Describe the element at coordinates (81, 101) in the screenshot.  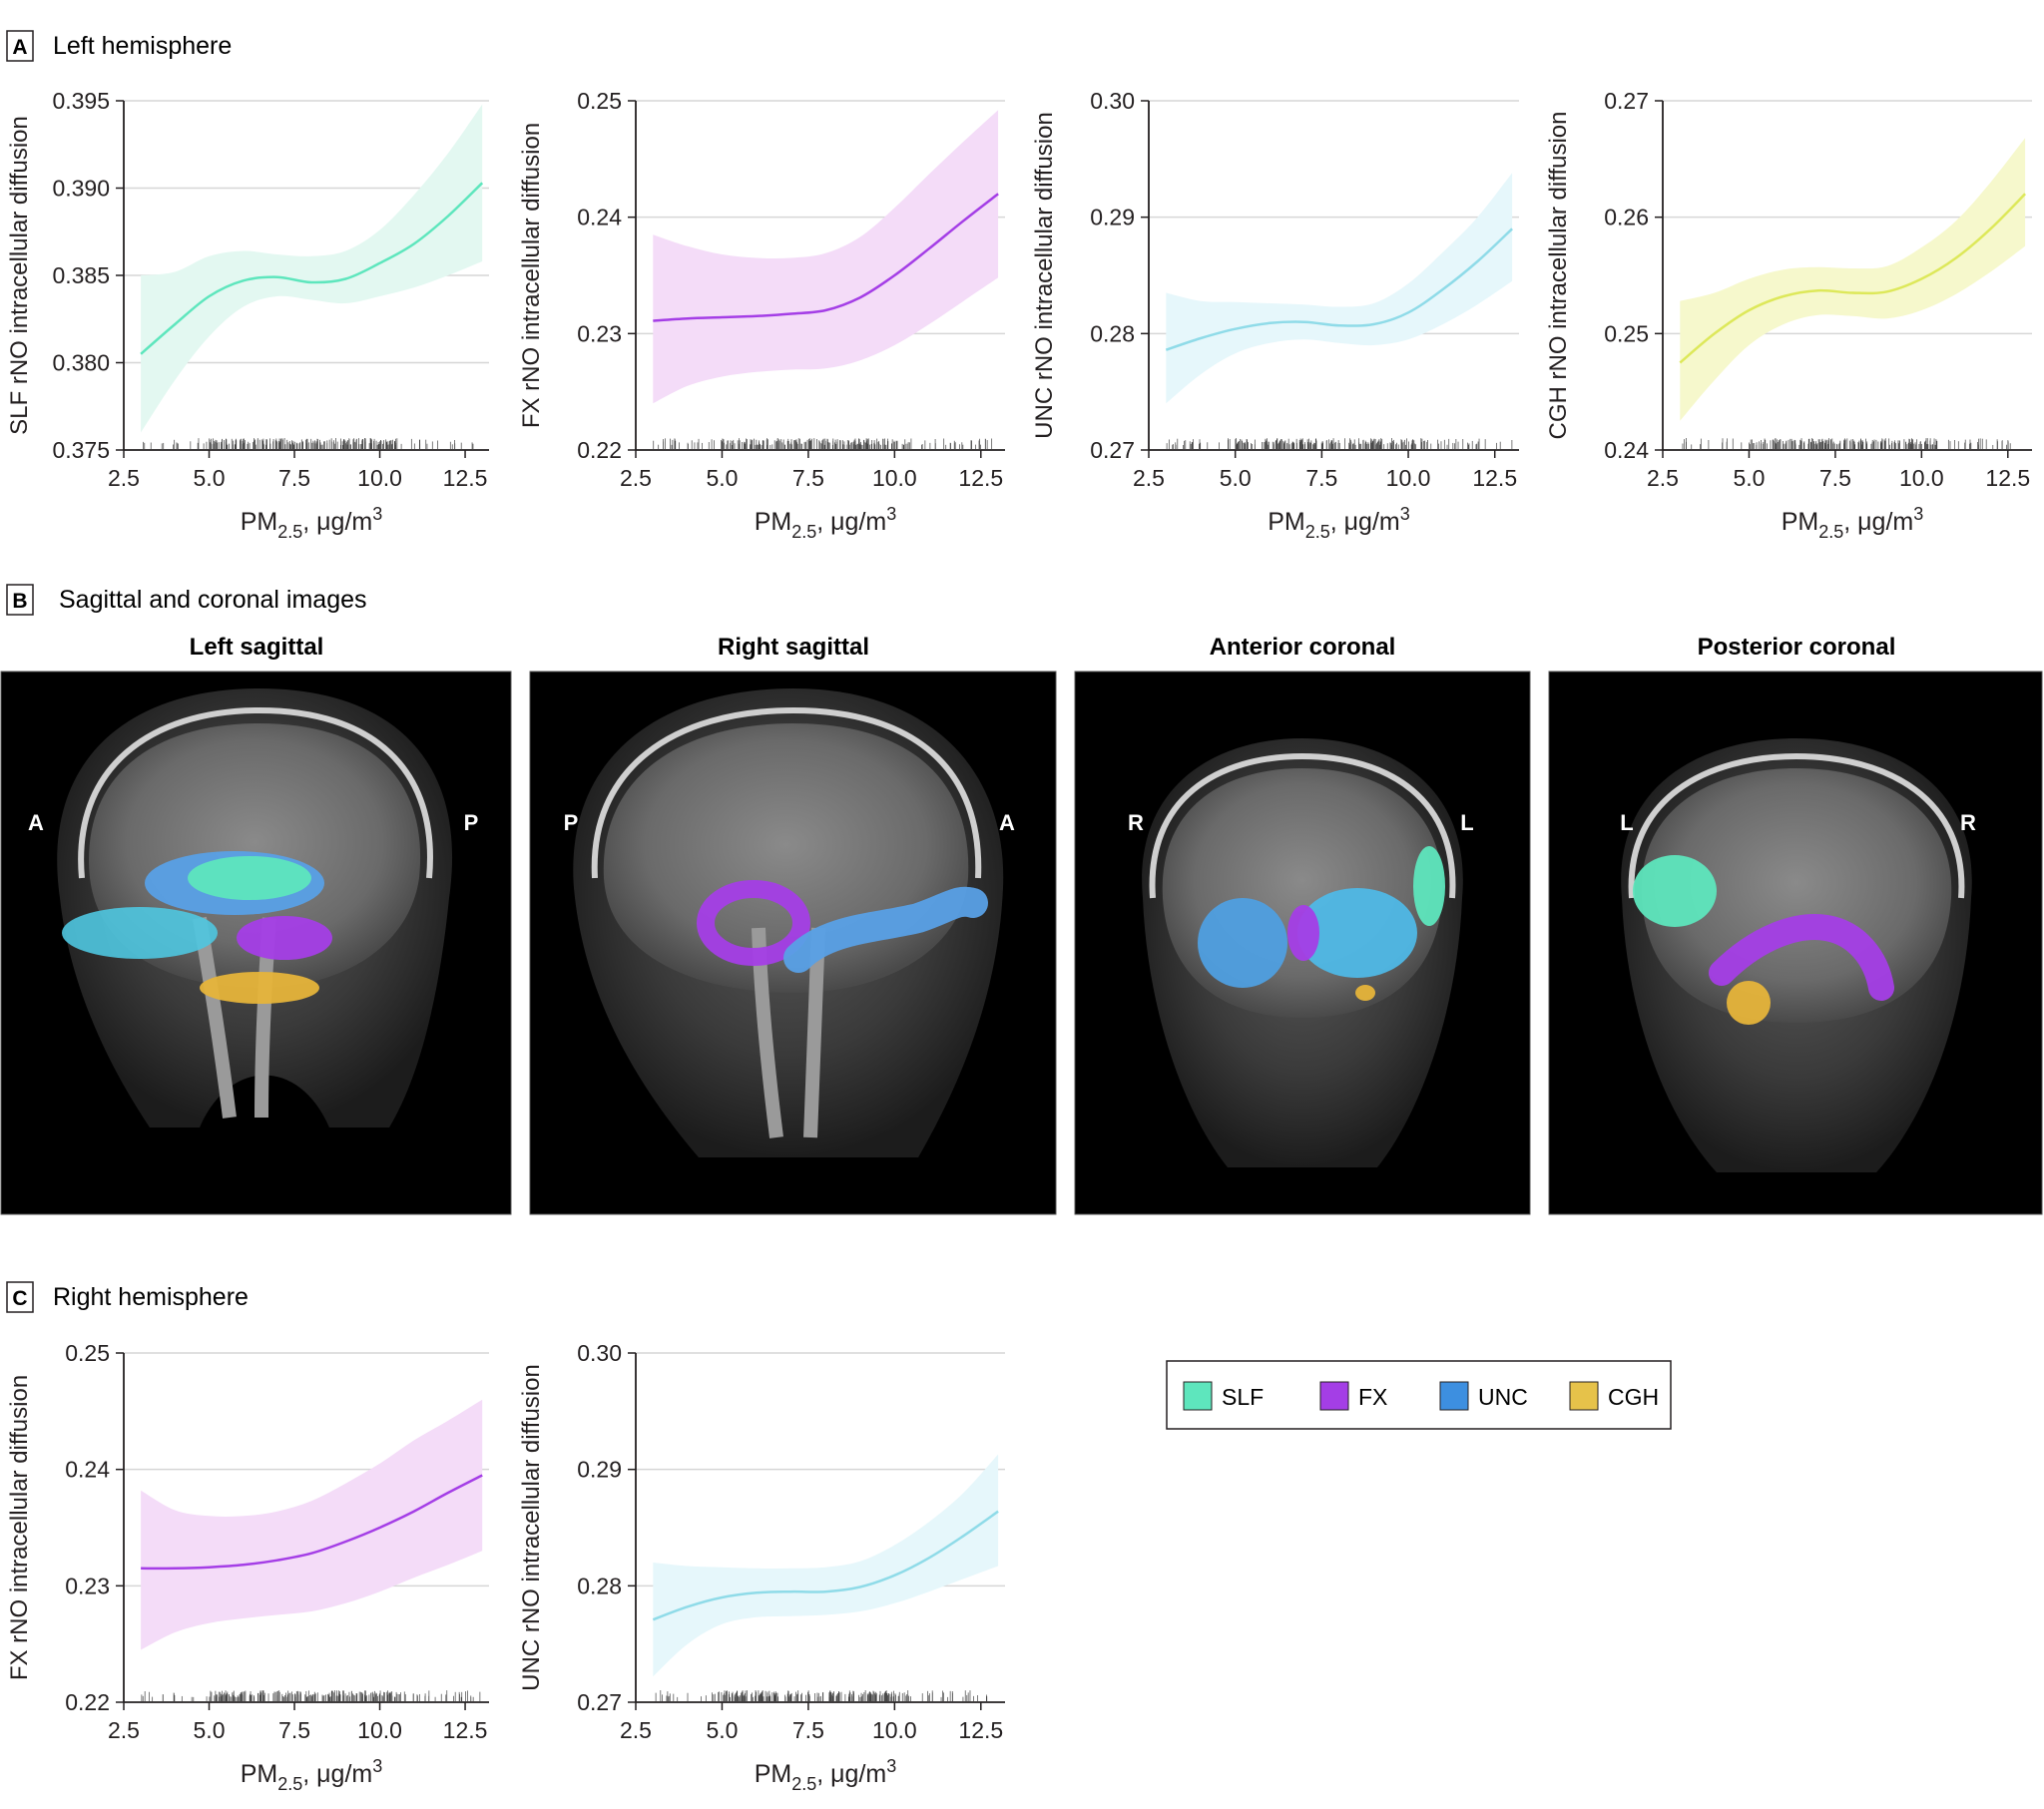
I see `y-tick-label: 0.395` at that location.